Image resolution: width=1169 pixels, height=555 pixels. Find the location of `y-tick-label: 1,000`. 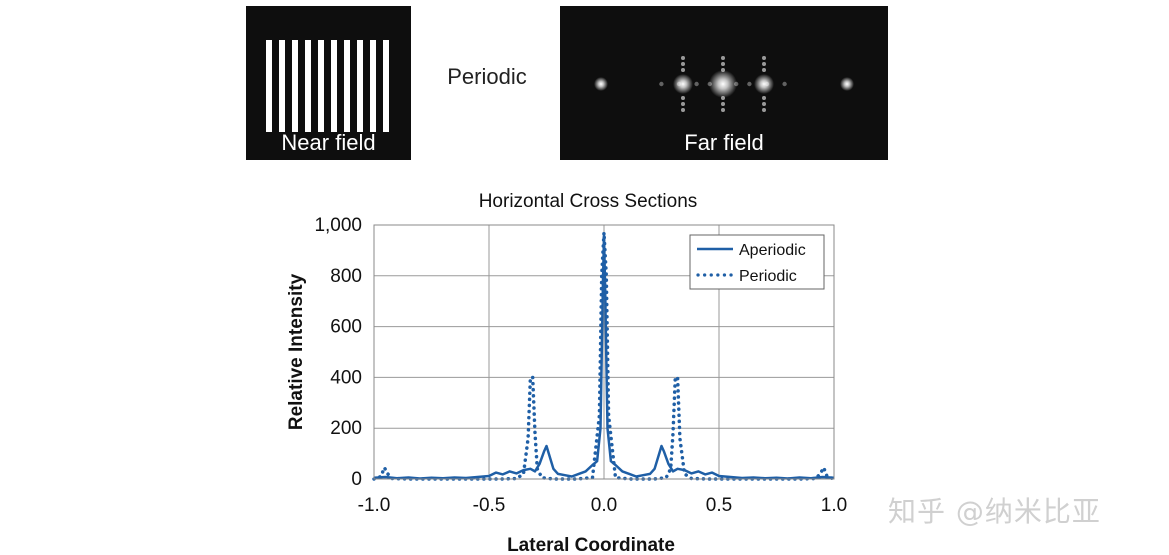

y-tick-label: 1,000 is located at coordinates (338, 225).